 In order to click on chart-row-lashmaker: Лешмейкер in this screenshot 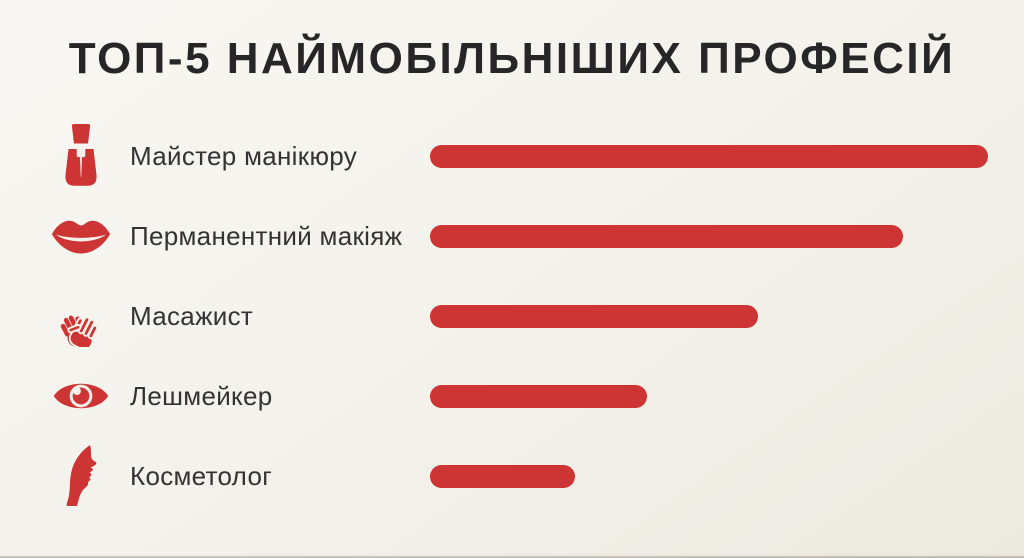, I will do `click(512, 396)`.